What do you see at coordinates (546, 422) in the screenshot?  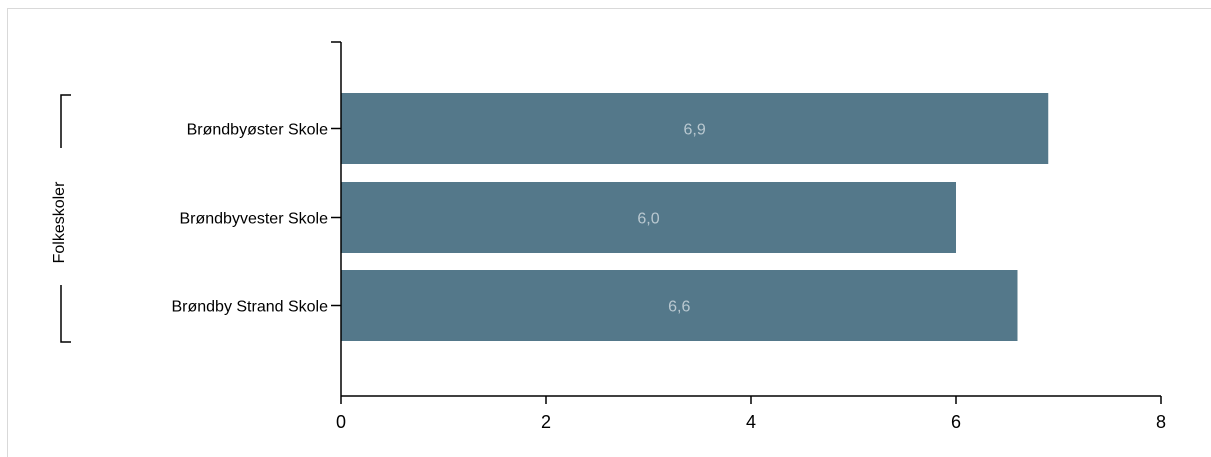 I see `x-tick-label-1: 2` at bounding box center [546, 422].